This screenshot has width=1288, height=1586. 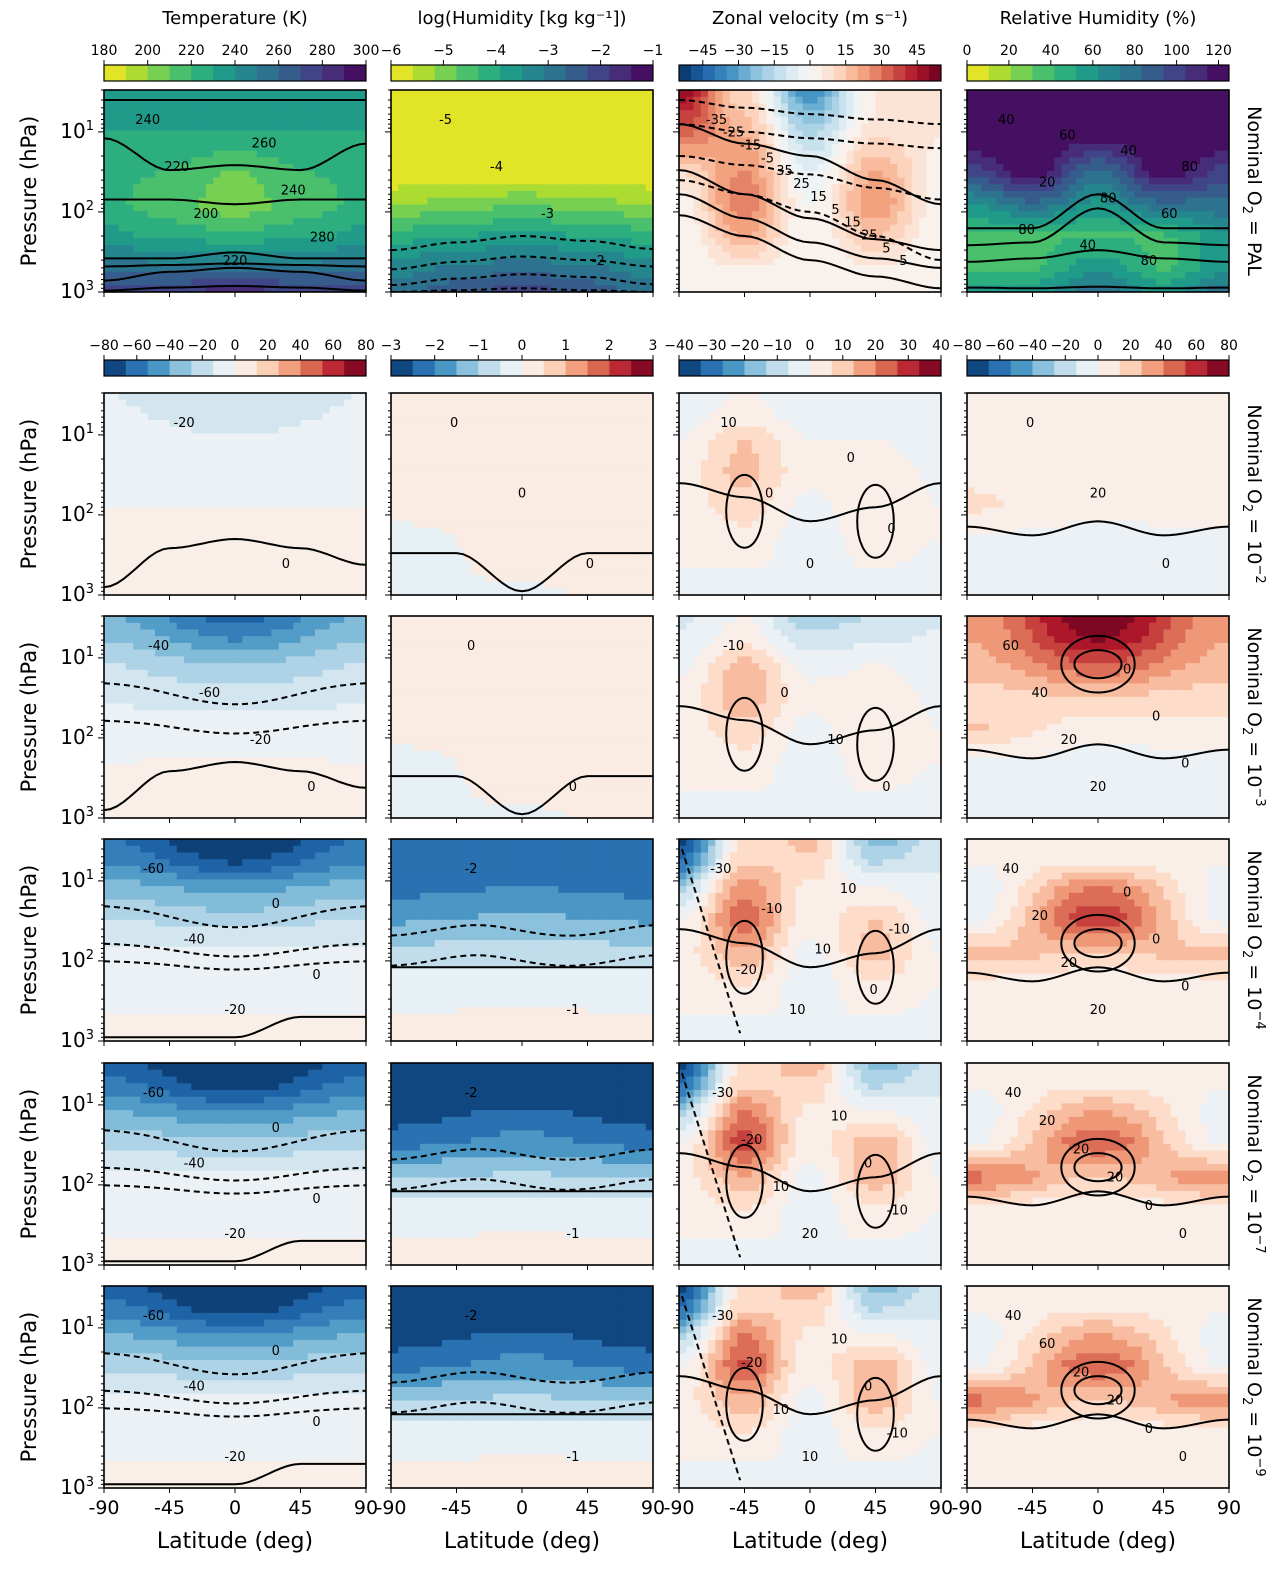 I want to click on colorbar-tick-label: −20, so click(x=1066, y=346).